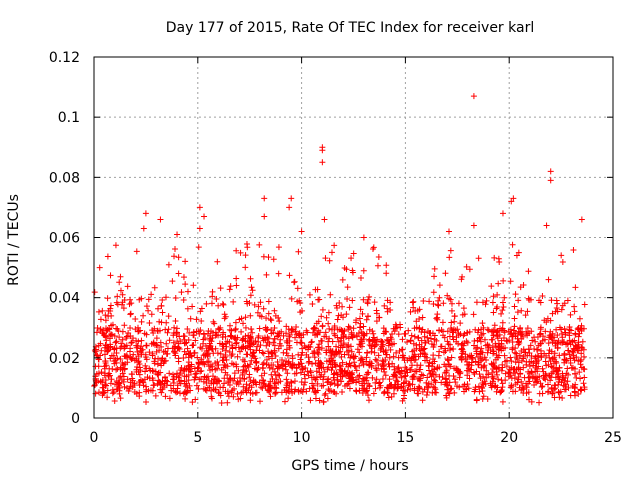 Image resolution: width=640 pixels, height=480 pixels. What do you see at coordinates (69, 118) in the screenshot?
I see `y-tick-label: 0.1` at bounding box center [69, 118].